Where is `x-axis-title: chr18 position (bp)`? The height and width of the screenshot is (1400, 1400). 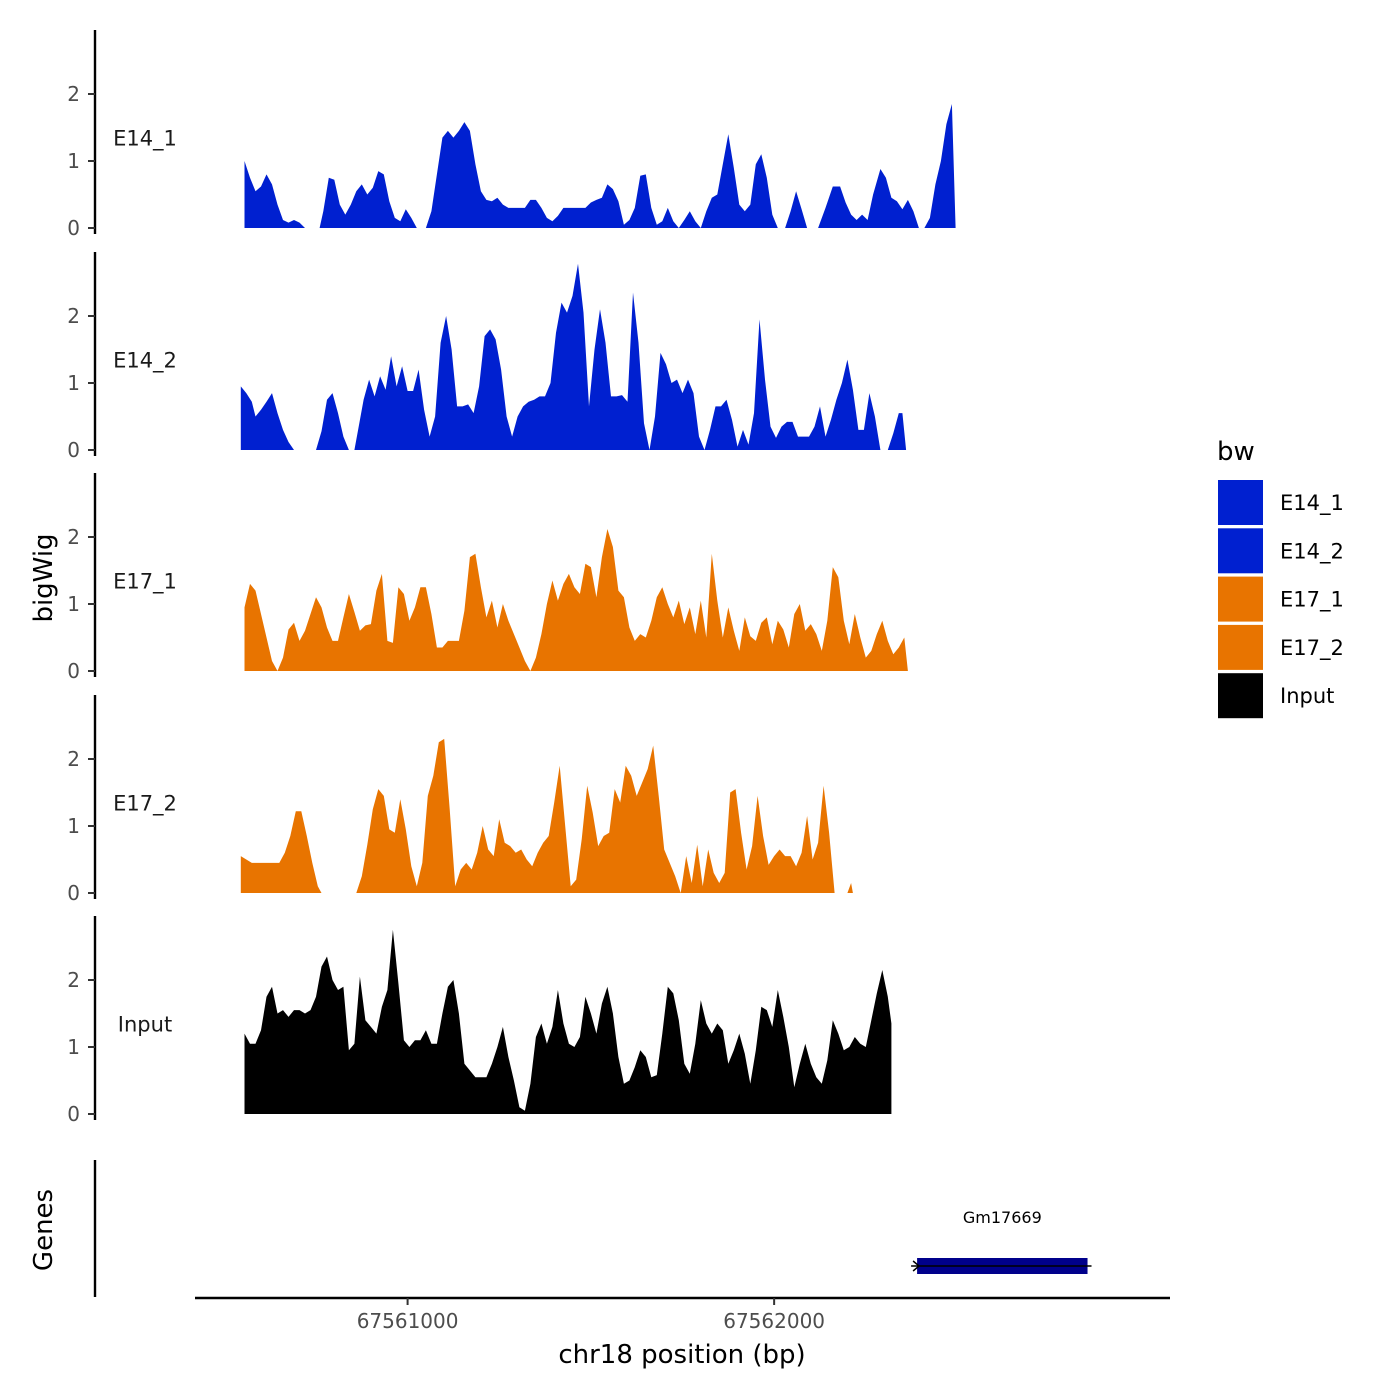
x-axis-title: chr18 position (bp) is located at coordinates (681, 1355).